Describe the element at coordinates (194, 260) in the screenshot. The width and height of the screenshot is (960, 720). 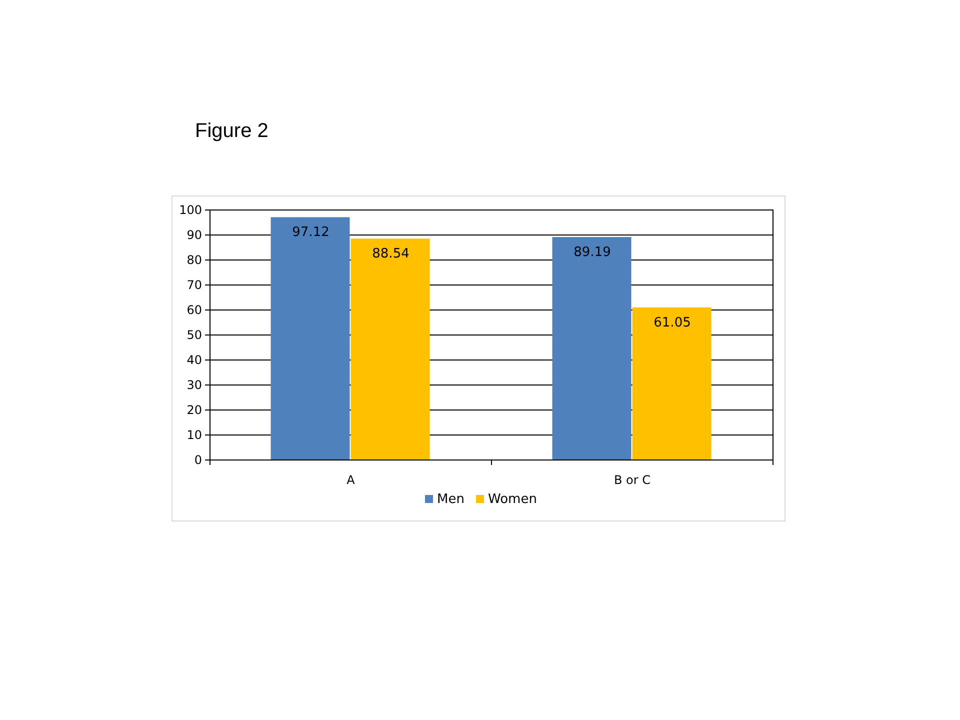
I see `y-tick-label: 80` at that location.